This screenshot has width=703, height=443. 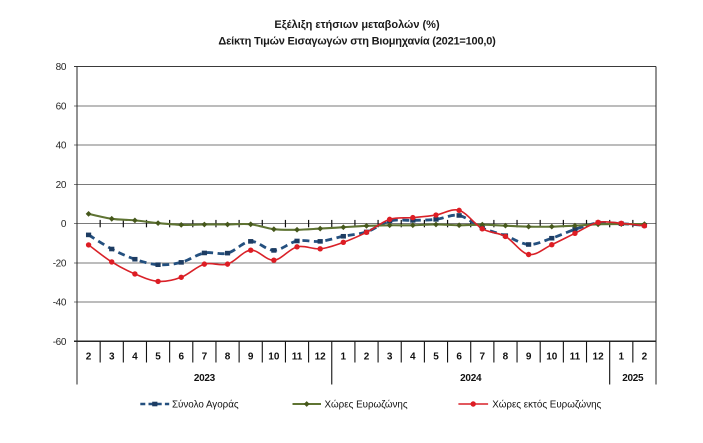 What do you see at coordinates (61, 146) in the screenshot?
I see `svg-text: 40` at bounding box center [61, 146].